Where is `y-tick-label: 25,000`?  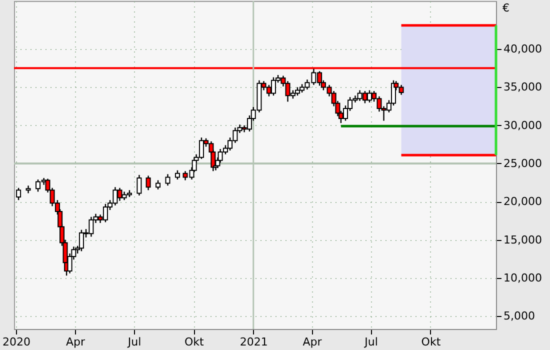 y-tick-label: 25,000 is located at coordinates (523, 163).